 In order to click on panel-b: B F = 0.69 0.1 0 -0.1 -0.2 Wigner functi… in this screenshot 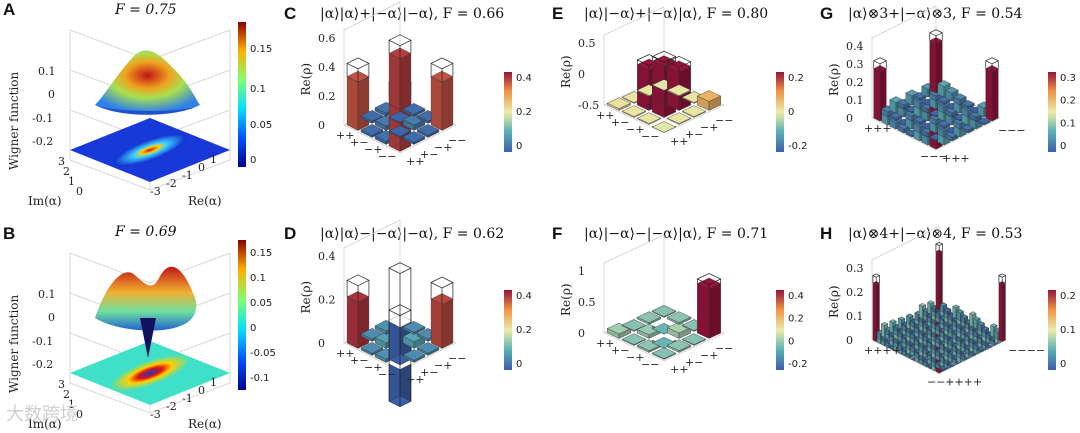, I will do `click(138, 325)`.